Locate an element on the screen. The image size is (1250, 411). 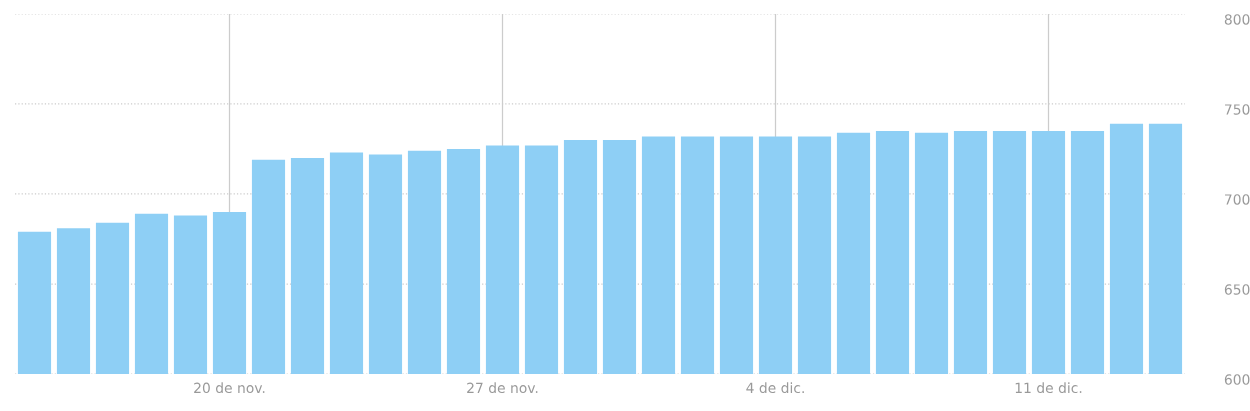
x-tick-label: 4 de dic. is located at coordinates (775, 388).